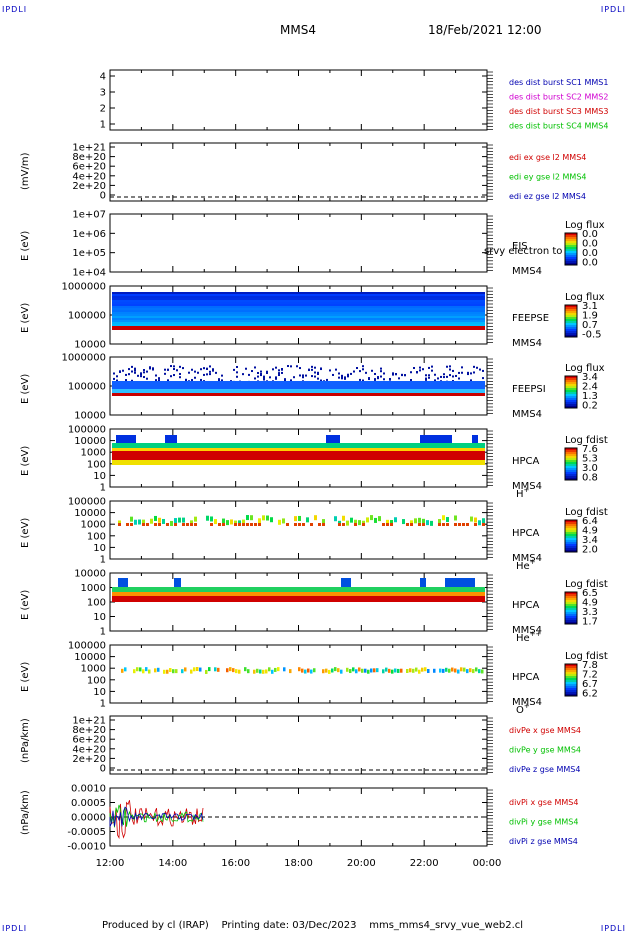  Describe the element at coordinates (590, 521) in the screenshot. I see `colorbar-tick-label: 6.4` at that location.